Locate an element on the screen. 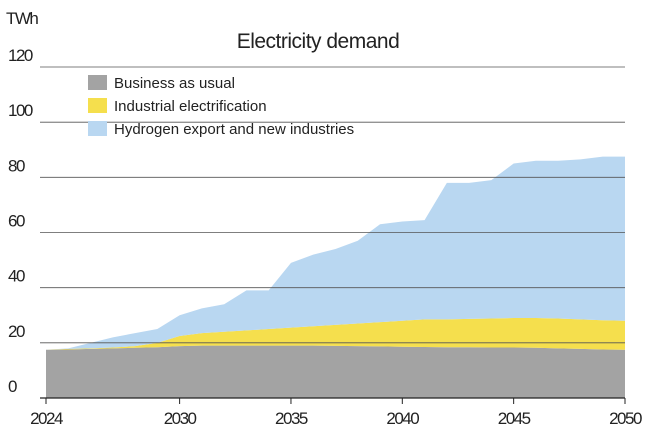 This screenshot has width=646, height=434. x-tick-label: 2024 is located at coordinates (46, 418).